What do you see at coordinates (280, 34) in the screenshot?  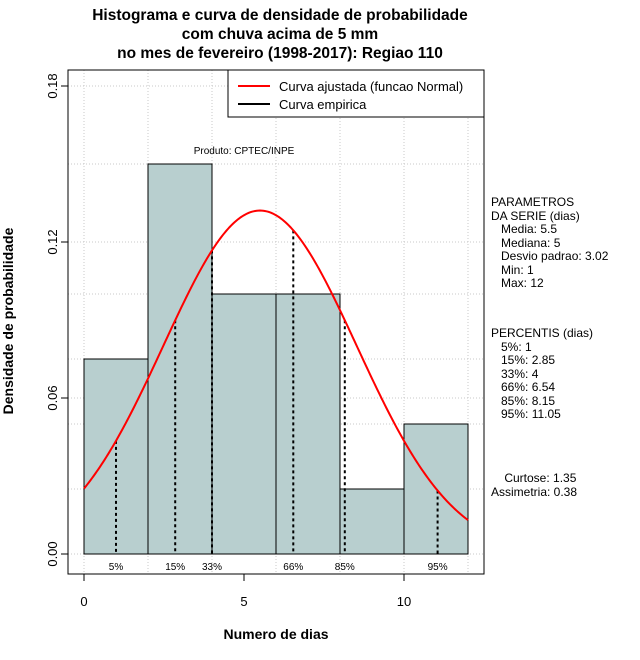 I see `chart-title-line-2: com chuva acima de 5 mm` at bounding box center [280, 34].